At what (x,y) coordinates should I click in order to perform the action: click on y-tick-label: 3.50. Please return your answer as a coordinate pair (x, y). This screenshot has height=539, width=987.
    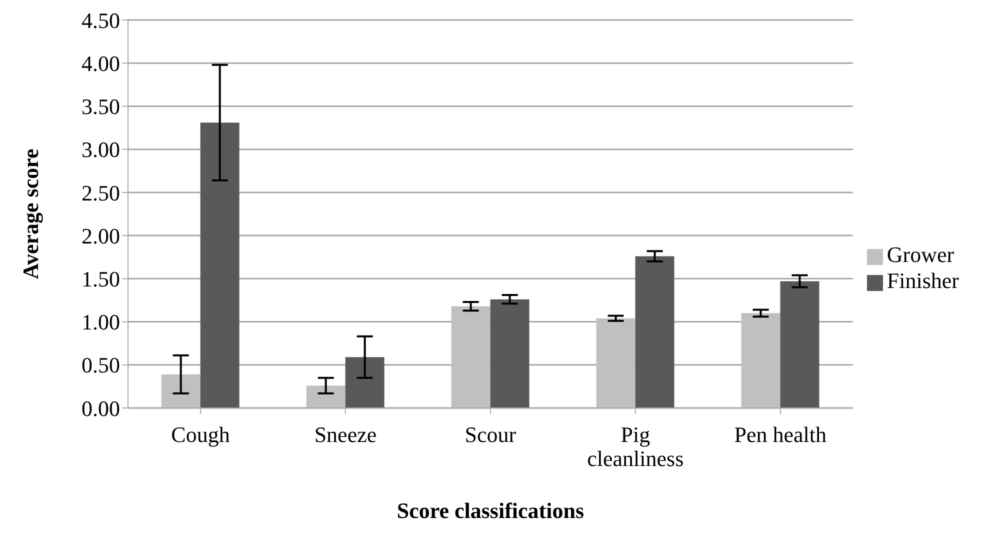
    Looking at the image, I should click on (101, 107).